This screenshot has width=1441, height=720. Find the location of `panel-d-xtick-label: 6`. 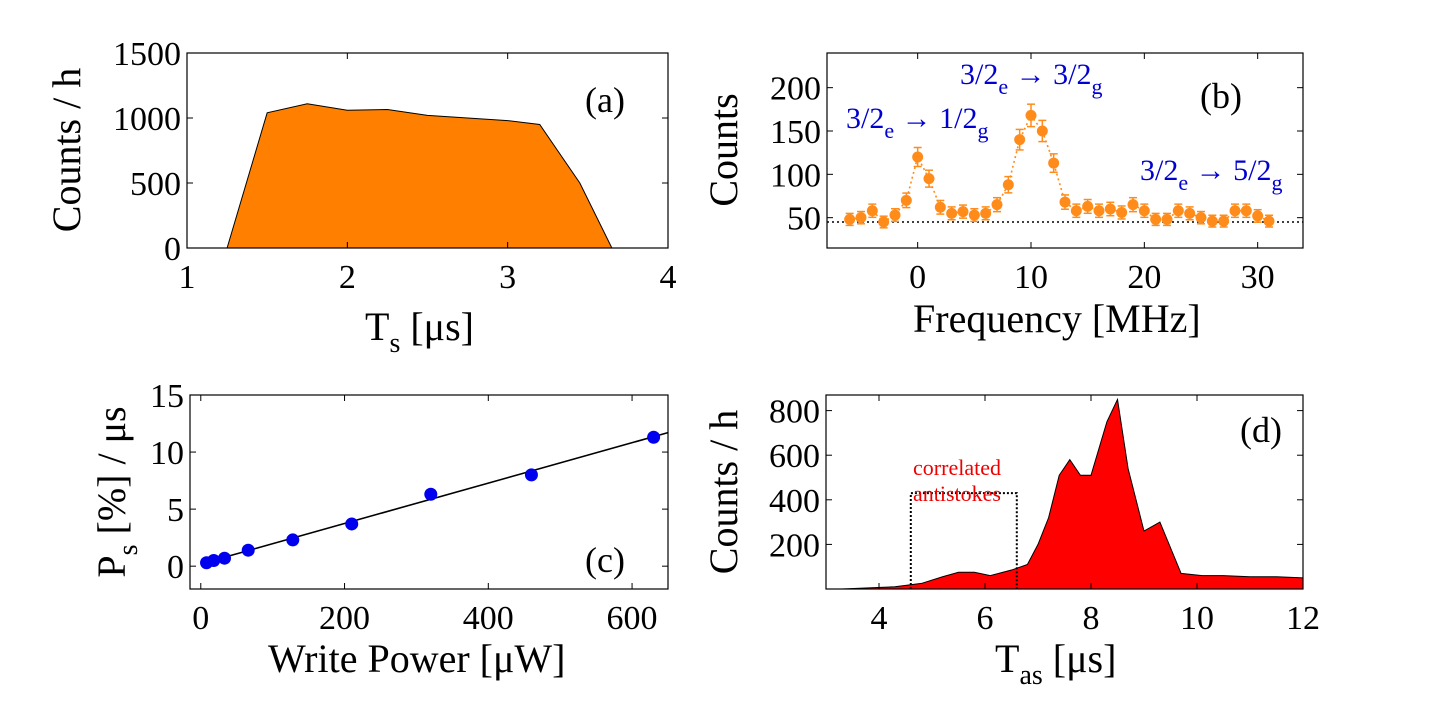

panel-d-xtick-label: 6 is located at coordinates (985, 618).